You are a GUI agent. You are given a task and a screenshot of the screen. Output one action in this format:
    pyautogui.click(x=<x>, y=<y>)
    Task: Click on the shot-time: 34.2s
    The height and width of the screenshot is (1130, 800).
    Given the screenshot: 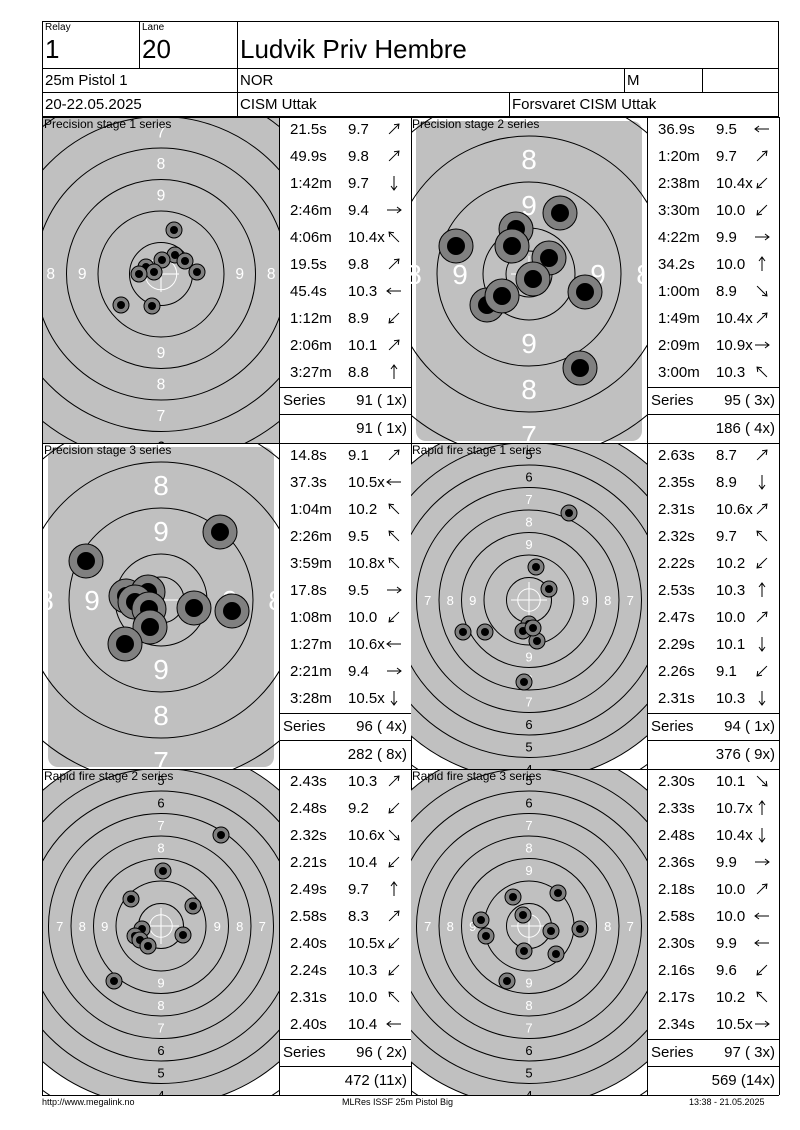 What is the action you would take?
    pyautogui.click(x=676, y=264)
    